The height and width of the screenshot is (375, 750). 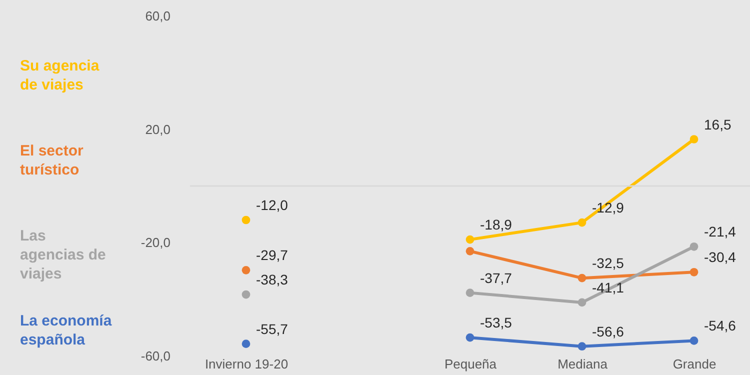 What do you see at coordinates (496, 224) in the screenshot?
I see `data-label: -18,9` at bounding box center [496, 224].